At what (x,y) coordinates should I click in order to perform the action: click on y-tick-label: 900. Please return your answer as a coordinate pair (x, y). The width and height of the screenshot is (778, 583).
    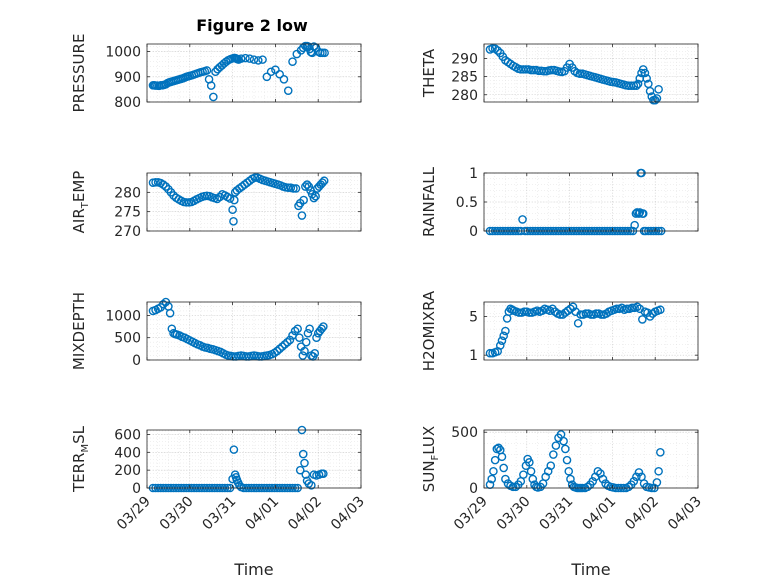
    Looking at the image, I should click on (127, 78).